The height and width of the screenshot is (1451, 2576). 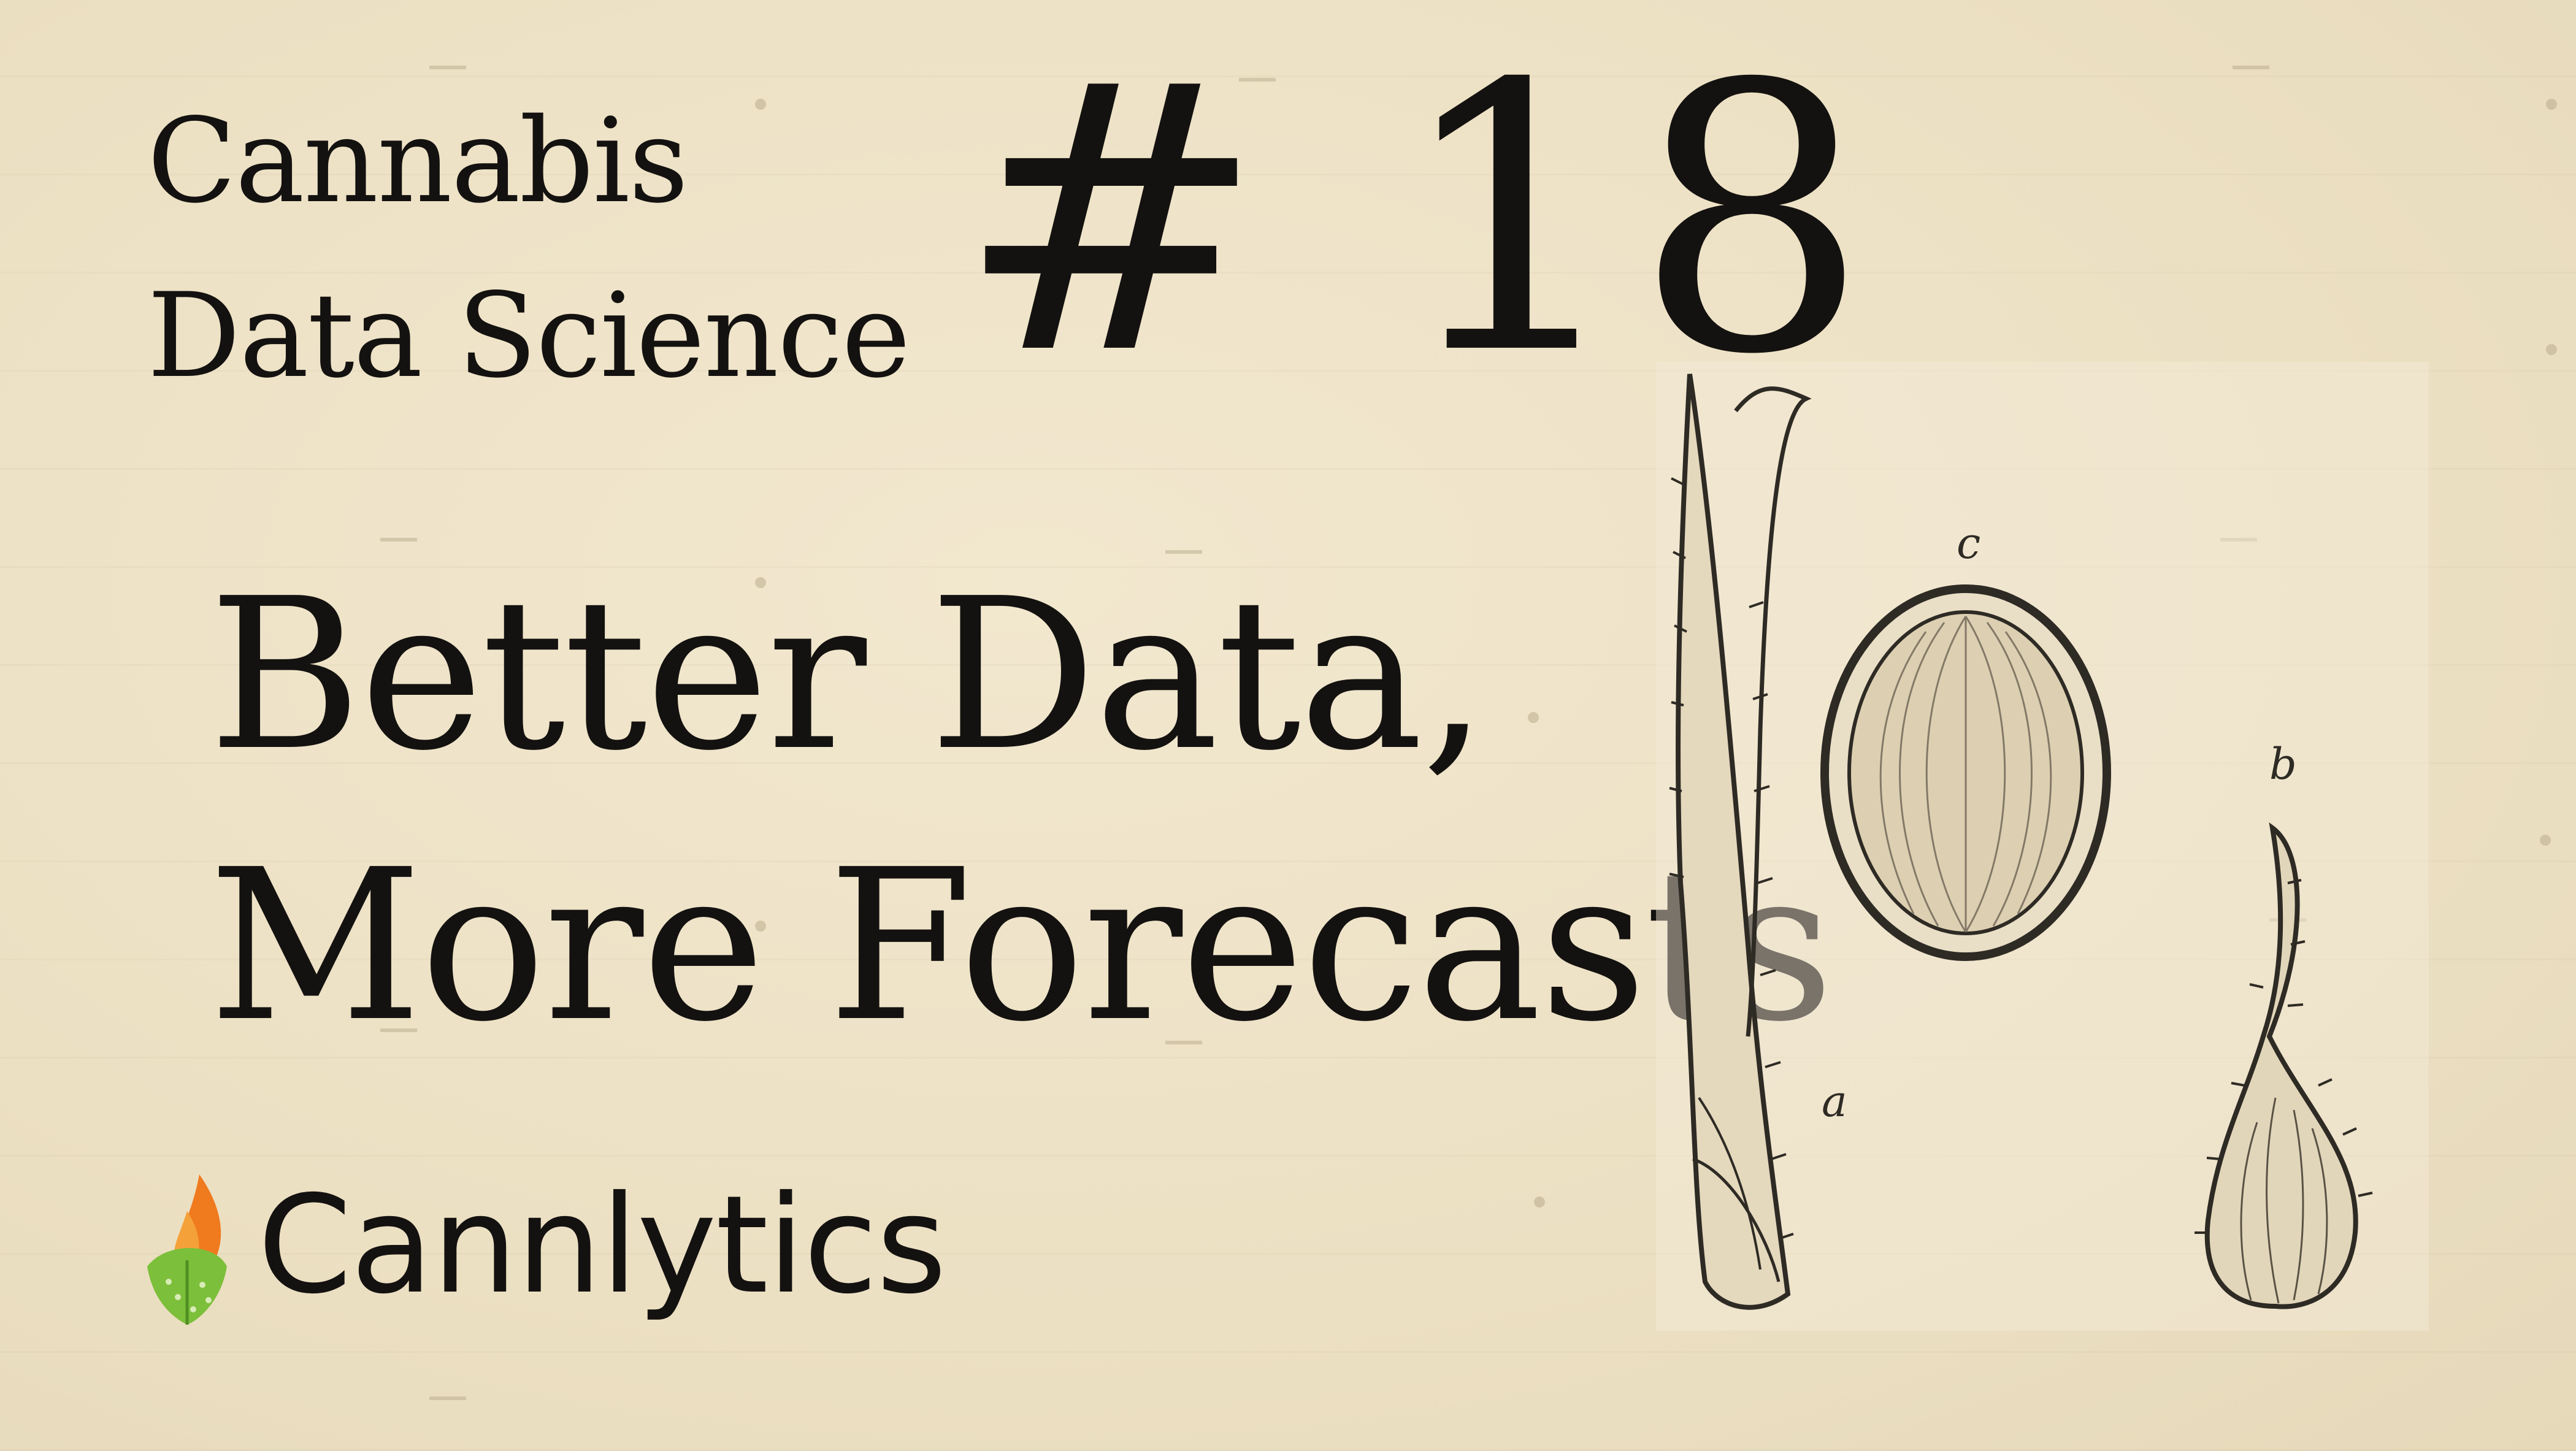 I want to click on brand-logo: Cannlytics, so click(x=544, y=1249).